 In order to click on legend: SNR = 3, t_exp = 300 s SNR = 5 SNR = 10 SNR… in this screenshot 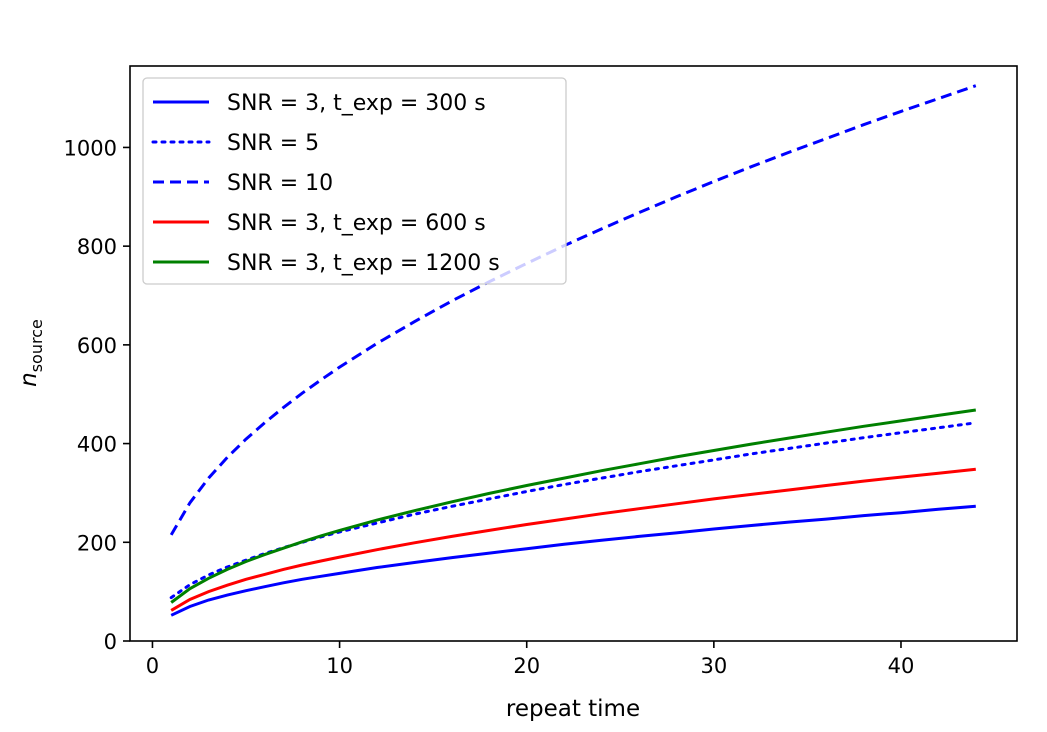, I will do `click(354, 181)`.